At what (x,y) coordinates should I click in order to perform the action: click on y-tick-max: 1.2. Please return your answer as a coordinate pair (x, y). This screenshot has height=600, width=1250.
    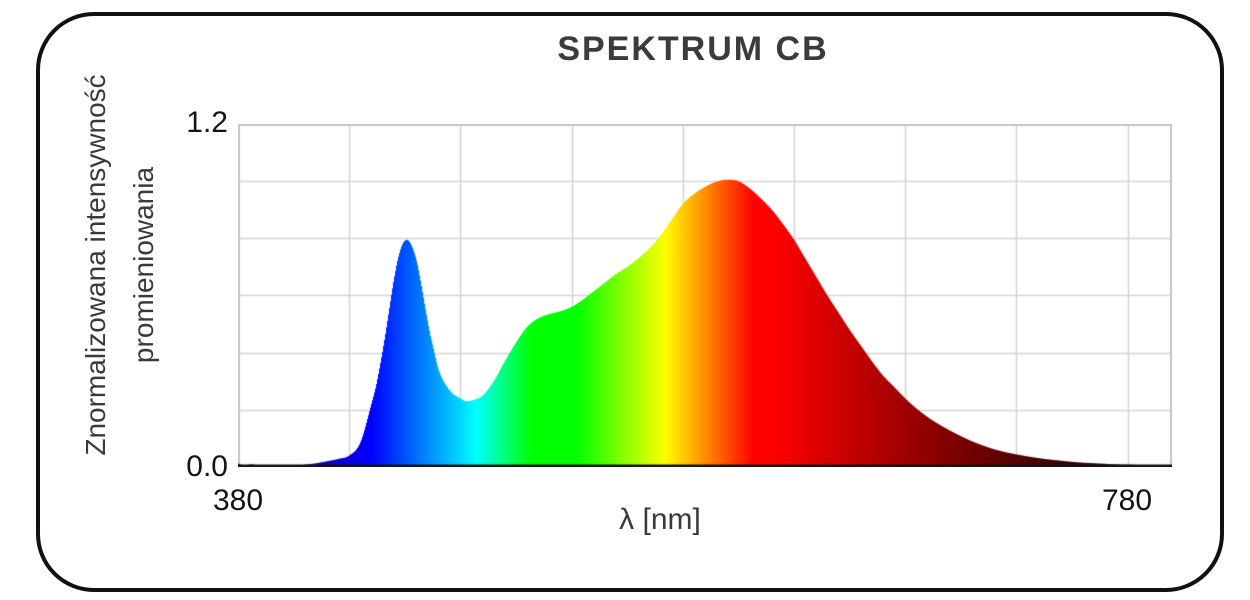
    Looking at the image, I should click on (207, 122).